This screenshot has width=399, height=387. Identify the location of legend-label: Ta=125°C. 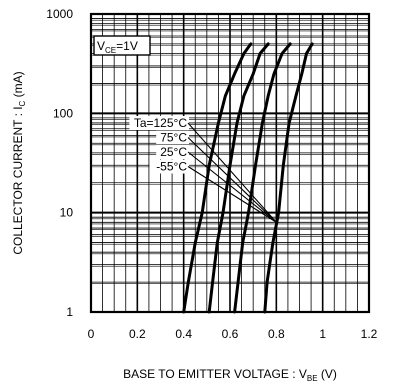
(161, 123).